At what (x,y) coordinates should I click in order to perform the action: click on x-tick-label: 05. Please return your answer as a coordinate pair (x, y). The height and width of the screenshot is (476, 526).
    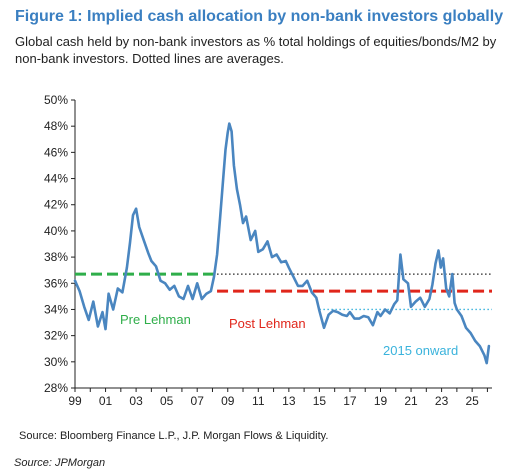
    Looking at the image, I should click on (167, 401).